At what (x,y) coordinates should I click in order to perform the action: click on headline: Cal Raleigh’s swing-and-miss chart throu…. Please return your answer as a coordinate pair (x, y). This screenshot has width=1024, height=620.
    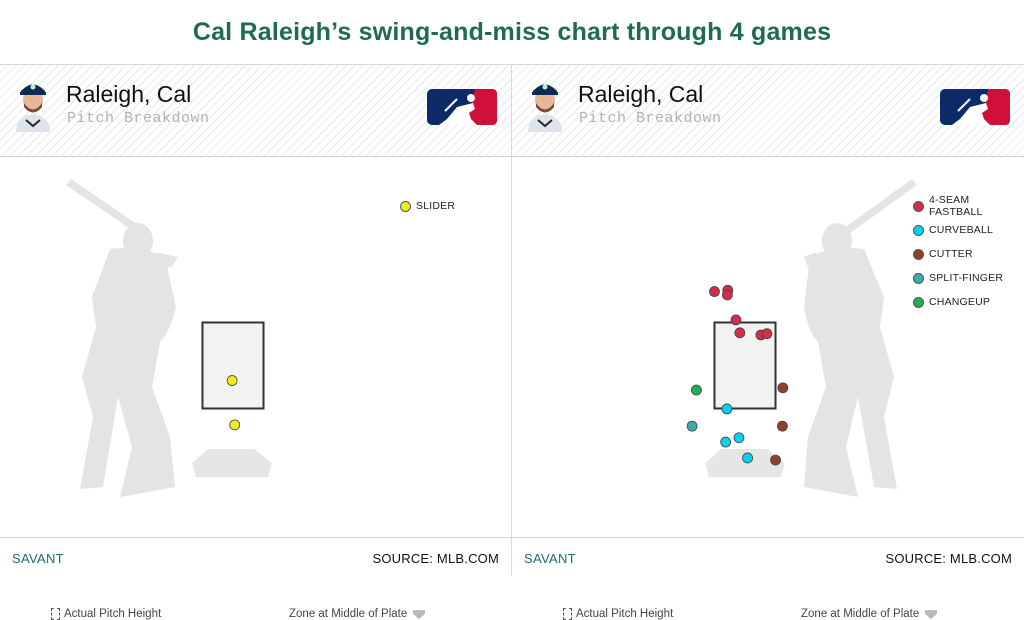
    Looking at the image, I should click on (512, 31).